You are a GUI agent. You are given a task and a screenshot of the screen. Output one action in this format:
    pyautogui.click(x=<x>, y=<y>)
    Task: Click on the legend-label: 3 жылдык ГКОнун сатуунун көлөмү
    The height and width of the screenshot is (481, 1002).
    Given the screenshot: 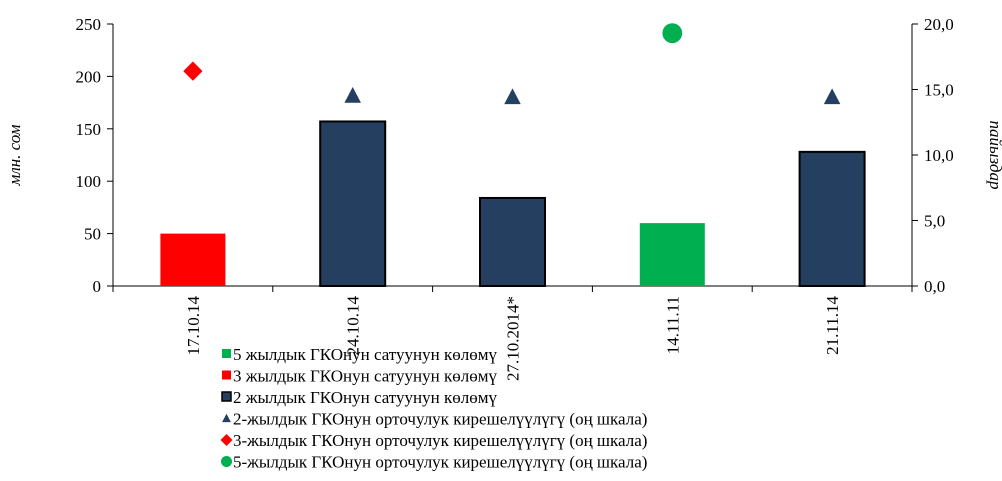 What is the action you would take?
    pyautogui.click(x=365, y=376)
    